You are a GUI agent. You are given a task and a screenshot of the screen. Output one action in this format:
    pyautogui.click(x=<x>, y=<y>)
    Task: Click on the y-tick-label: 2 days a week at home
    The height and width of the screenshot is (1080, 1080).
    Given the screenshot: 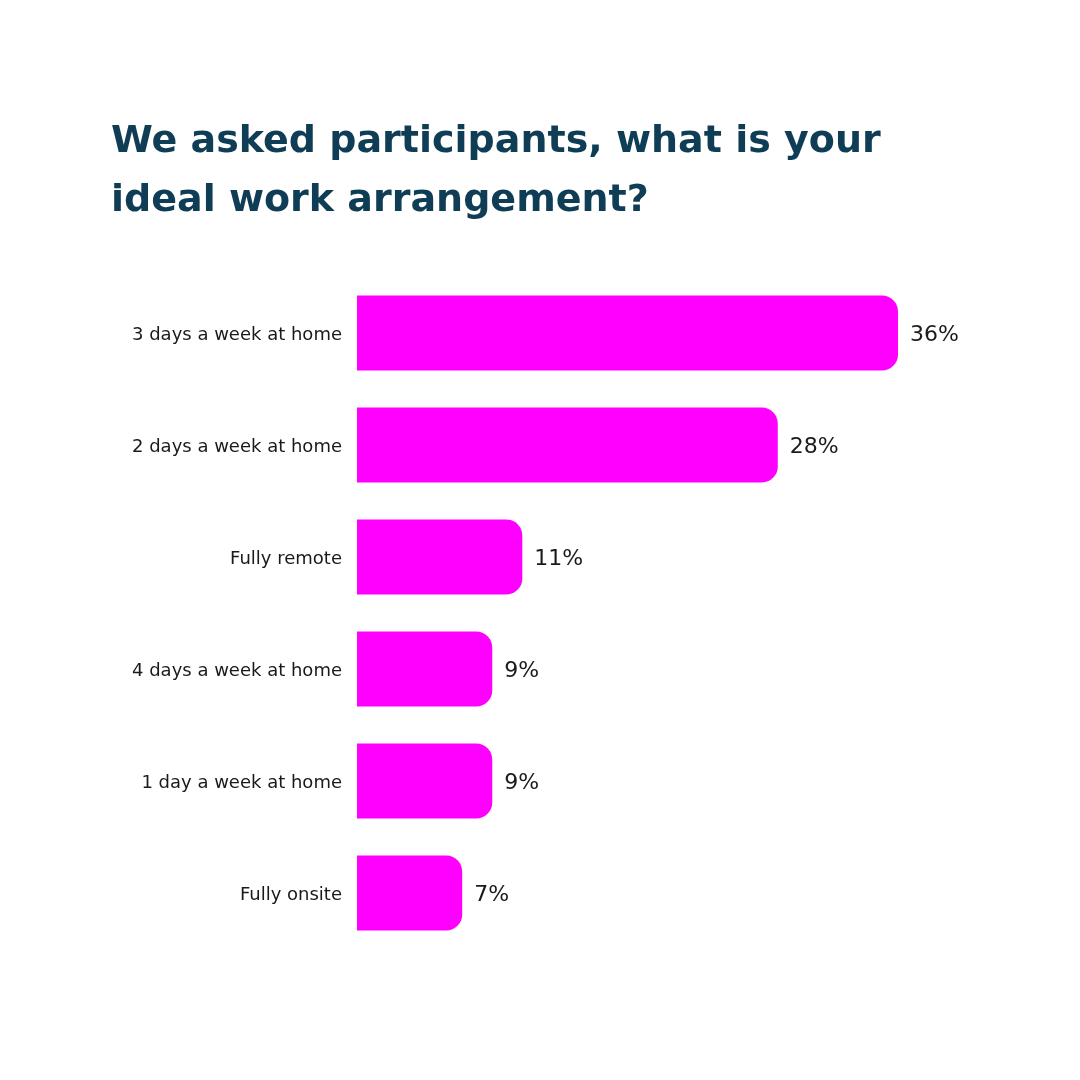 What is the action you would take?
    pyautogui.click(x=237, y=445)
    